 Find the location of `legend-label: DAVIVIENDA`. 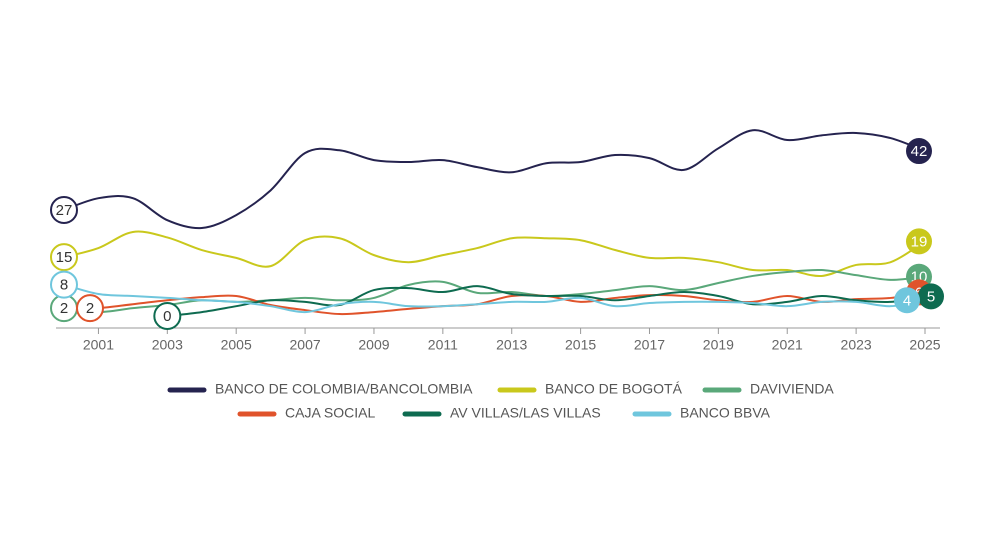

legend-label: DAVIVIENDA is located at coordinates (792, 389).